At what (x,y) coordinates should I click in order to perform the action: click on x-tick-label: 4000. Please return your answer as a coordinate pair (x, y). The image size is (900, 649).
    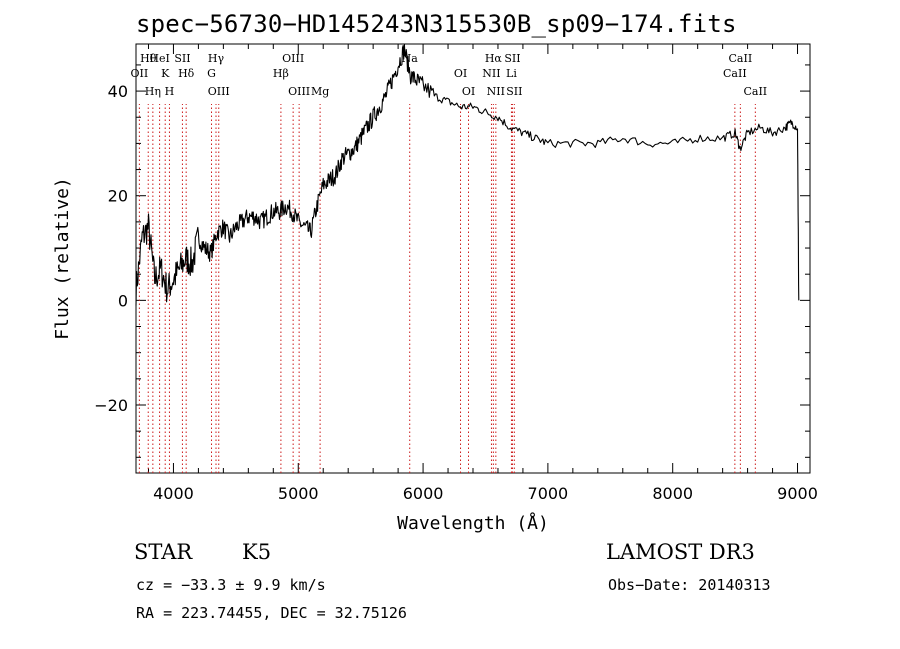
    Looking at the image, I should click on (173, 493).